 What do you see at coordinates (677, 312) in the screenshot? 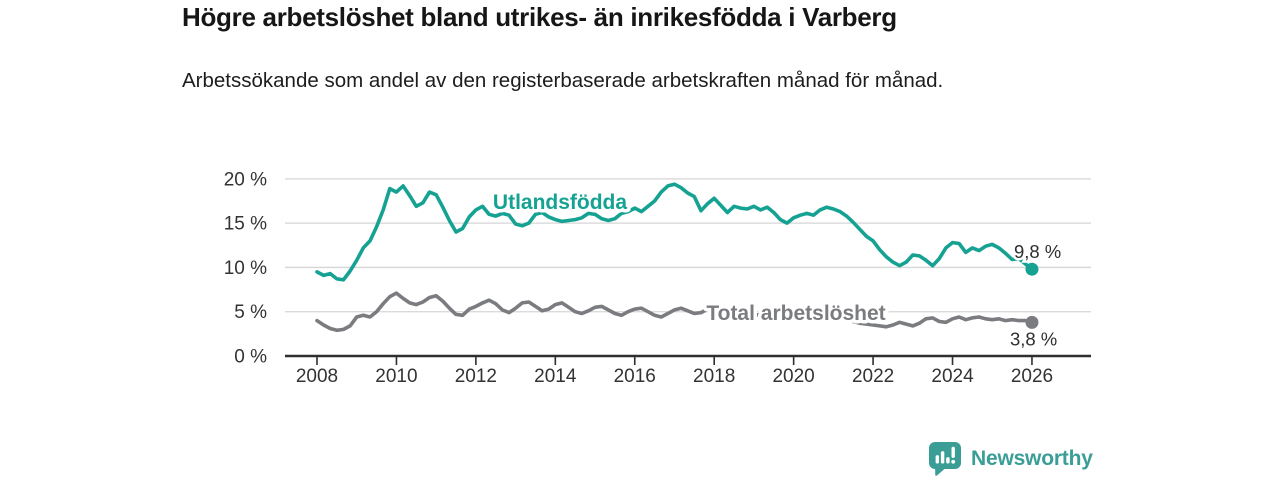
I see `line-series-total-arbetsloshet` at bounding box center [677, 312].